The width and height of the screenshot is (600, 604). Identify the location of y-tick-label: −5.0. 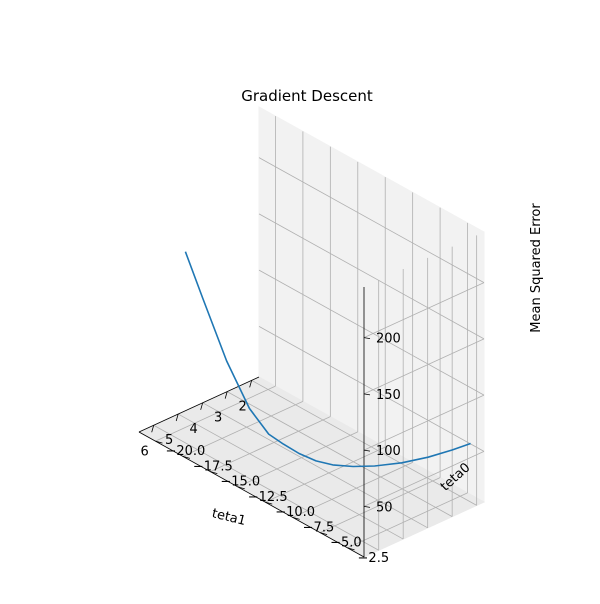
(346, 543).